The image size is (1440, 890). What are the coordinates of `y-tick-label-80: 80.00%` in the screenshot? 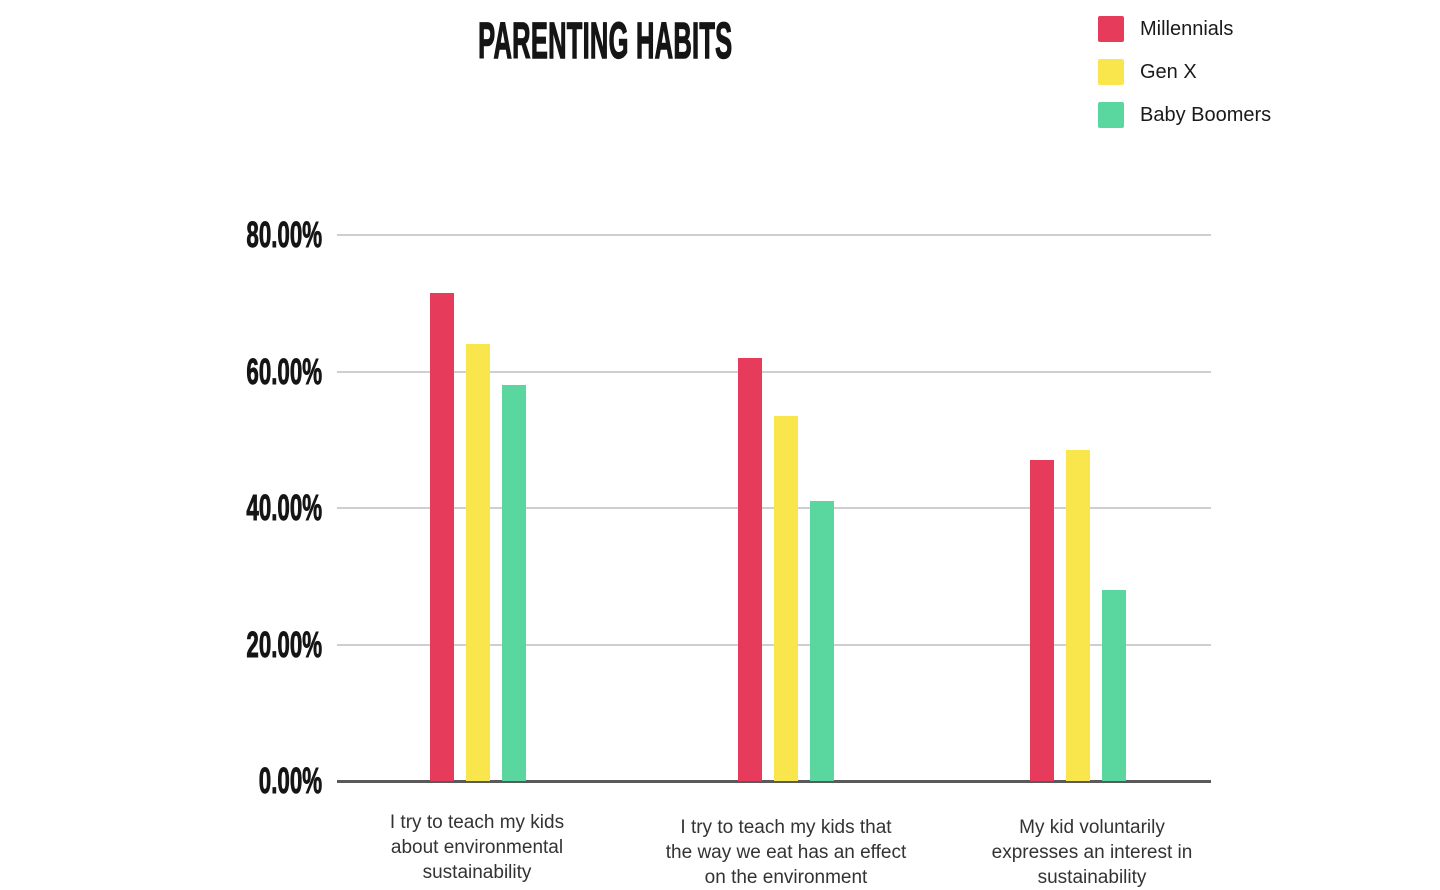 It's located at (161, 234).